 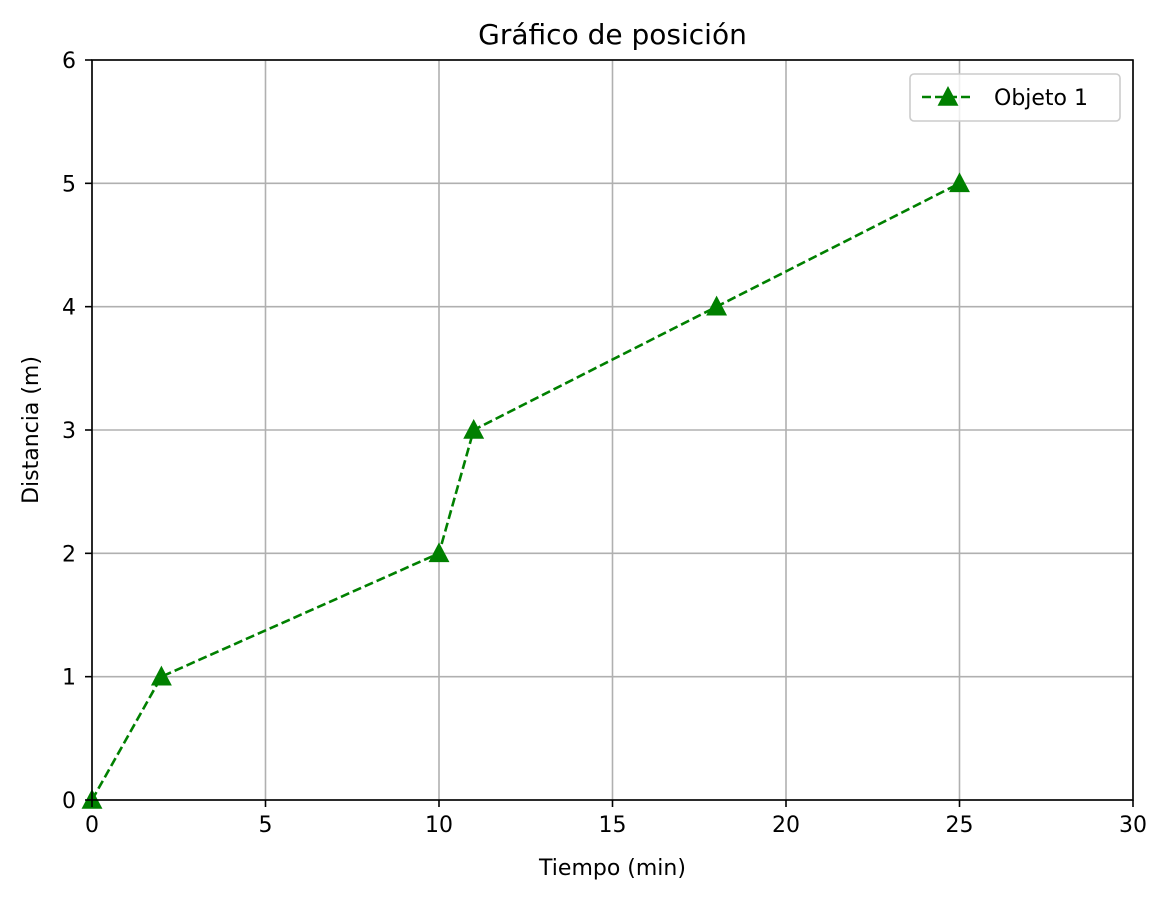 What do you see at coordinates (1133, 825) in the screenshot?
I see `x-tick-label: 30` at bounding box center [1133, 825].